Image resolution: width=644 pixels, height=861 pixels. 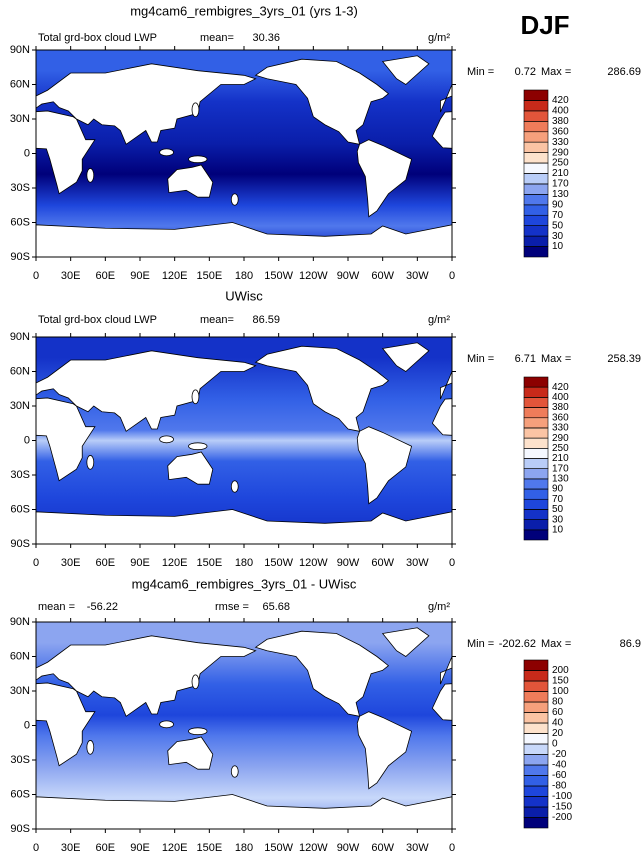 What do you see at coordinates (560, 100) in the screenshot?
I see `colorbar-label: 420` at bounding box center [560, 100].